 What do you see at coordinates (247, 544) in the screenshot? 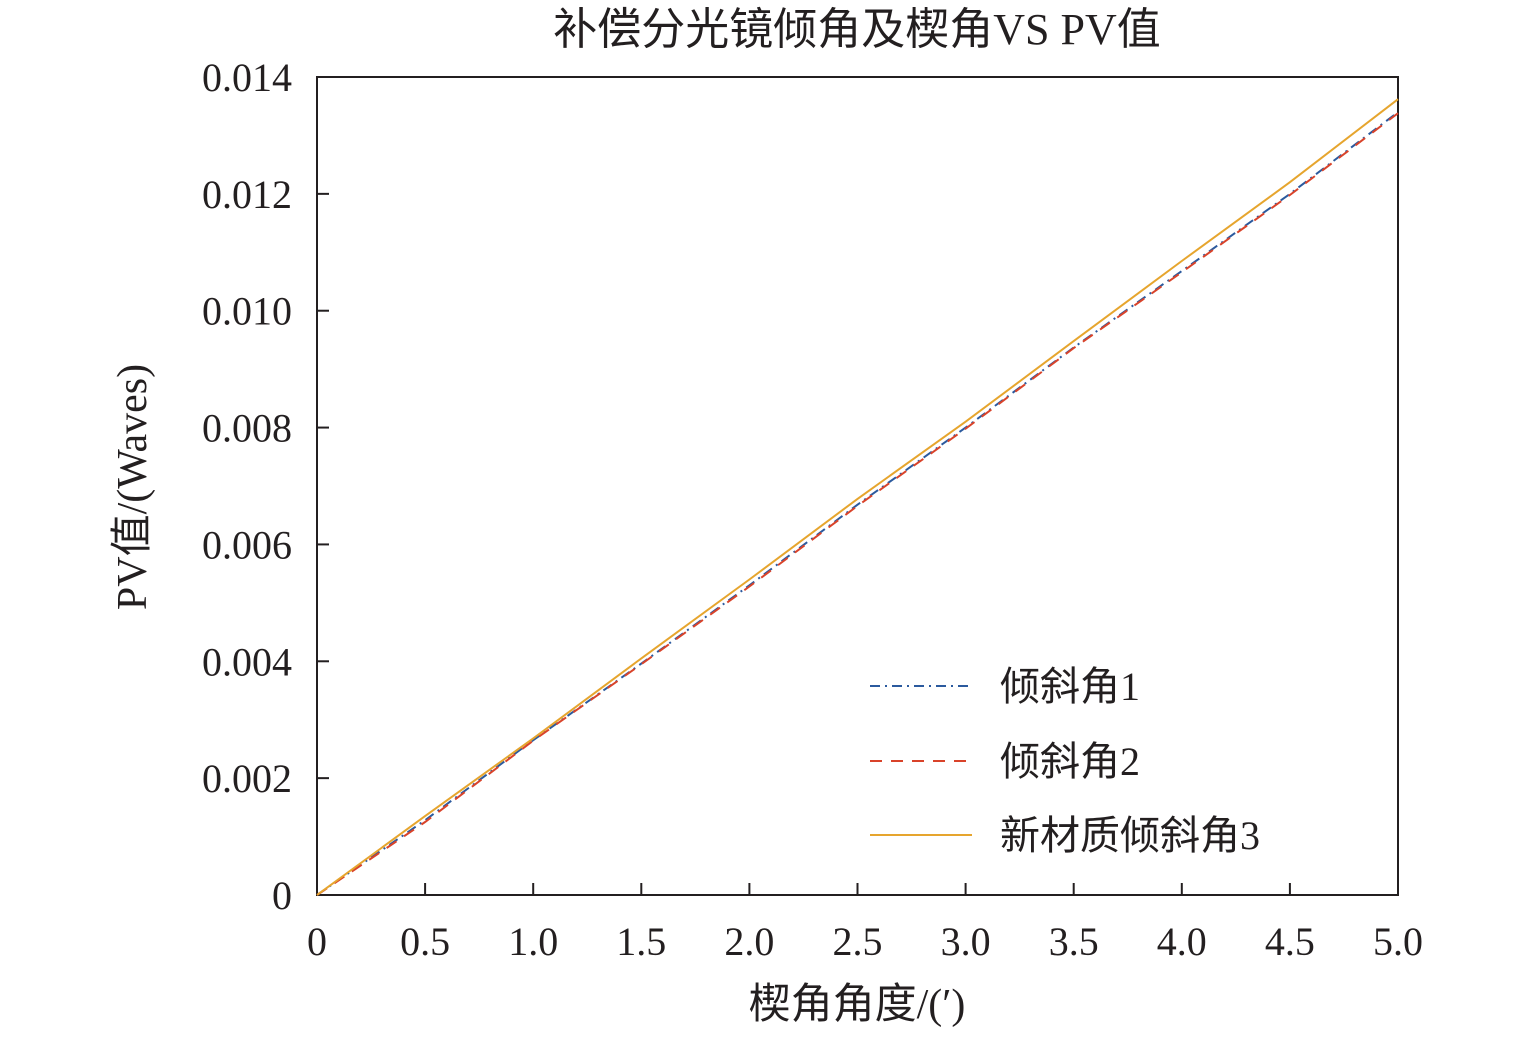
I see `y-tick-label: 0.006` at bounding box center [247, 544].